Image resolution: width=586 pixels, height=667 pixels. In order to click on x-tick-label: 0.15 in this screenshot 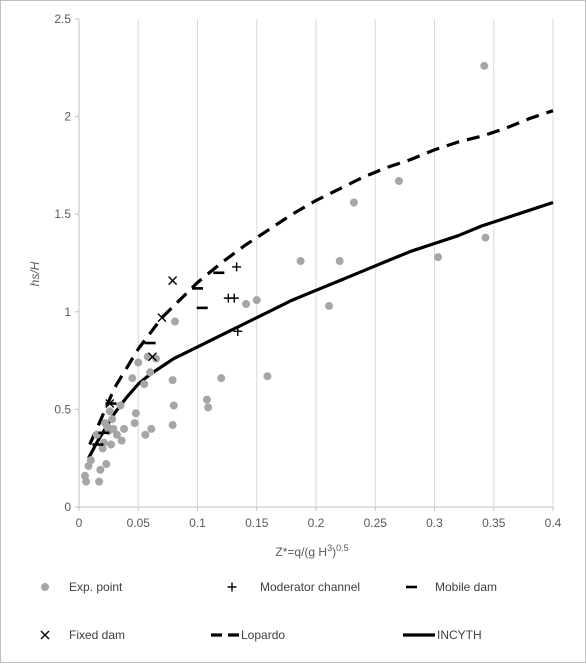, I will do `click(257, 523)`.